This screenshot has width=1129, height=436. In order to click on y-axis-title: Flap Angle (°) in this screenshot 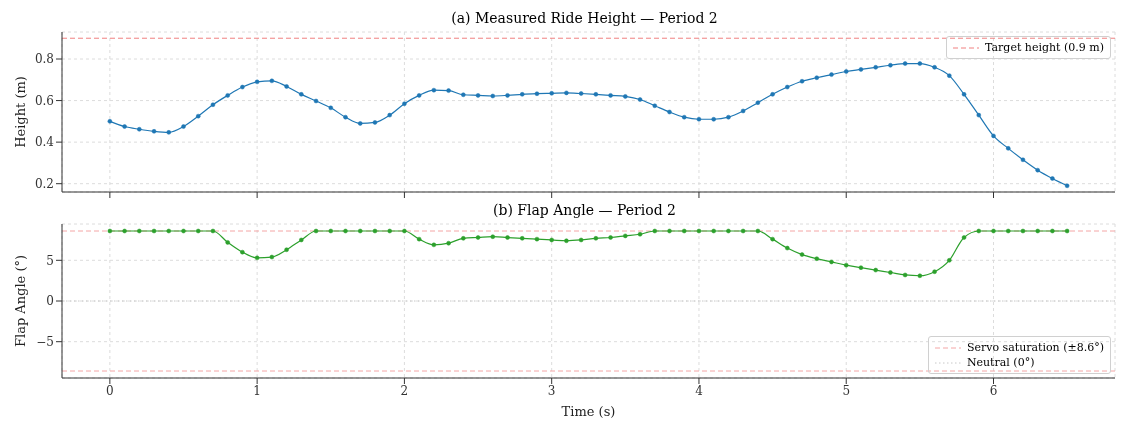, I will do `click(20, 301)`.